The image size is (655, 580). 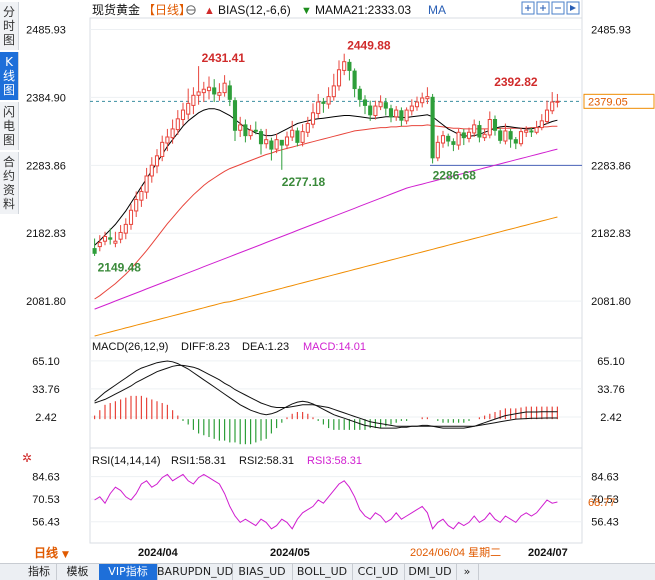 What do you see at coordinates (224, 58) in the screenshot?
I see `annotation-high-1: 2431.41` at bounding box center [224, 58].